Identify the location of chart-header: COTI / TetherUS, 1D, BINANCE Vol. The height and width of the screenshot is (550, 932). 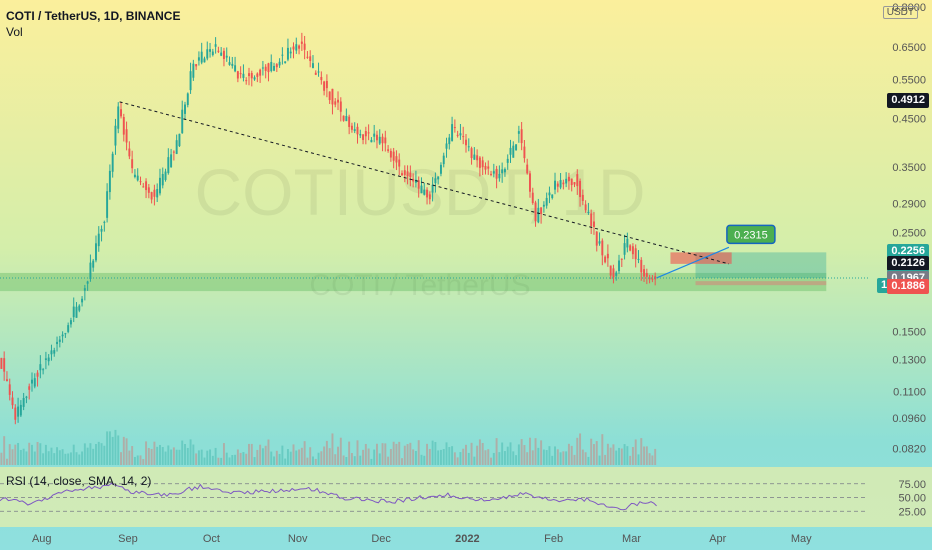
(93, 24).